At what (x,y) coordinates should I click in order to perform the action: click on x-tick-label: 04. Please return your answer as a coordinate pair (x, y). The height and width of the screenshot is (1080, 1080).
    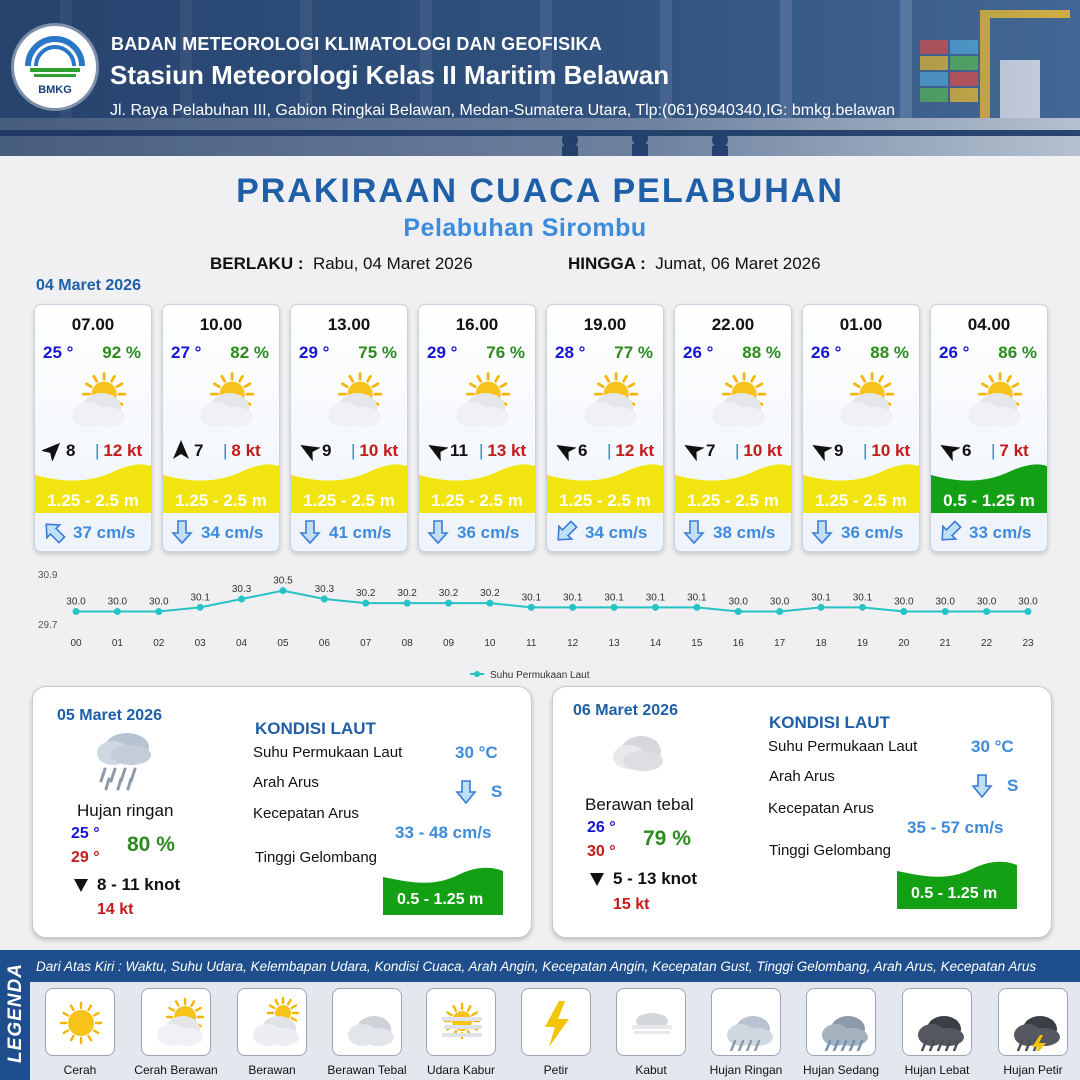
    Looking at the image, I should click on (242, 643).